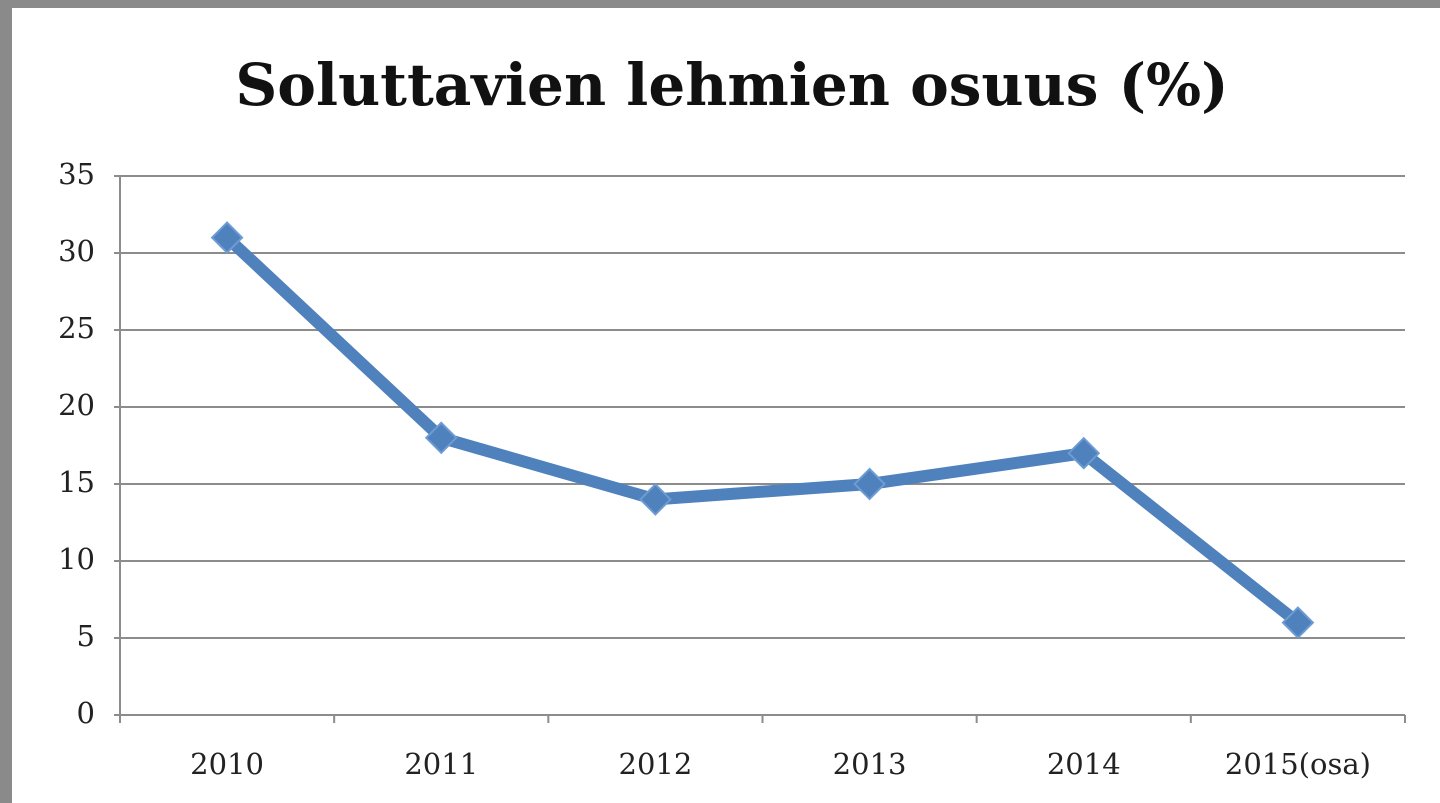  What do you see at coordinates (1084, 764) in the screenshot?
I see `x-tick-label: 2014` at bounding box center [1084, 764].